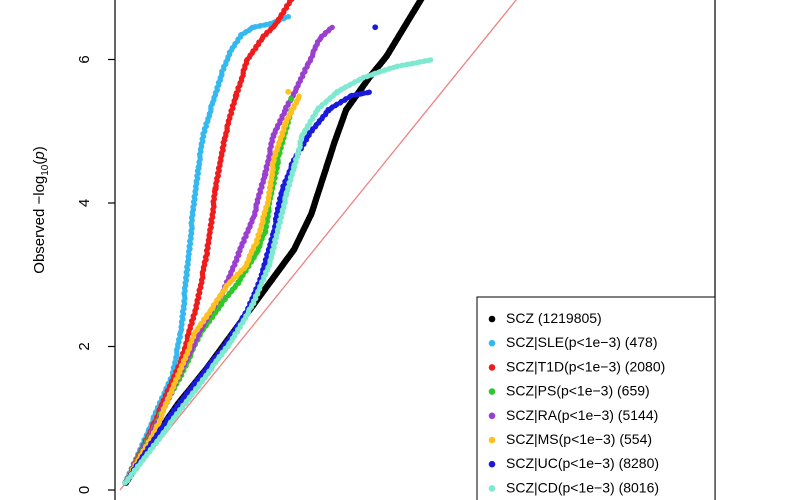 The image size is (800, 500). I want to click on y-axis-title-p: p, so click(39, 155).